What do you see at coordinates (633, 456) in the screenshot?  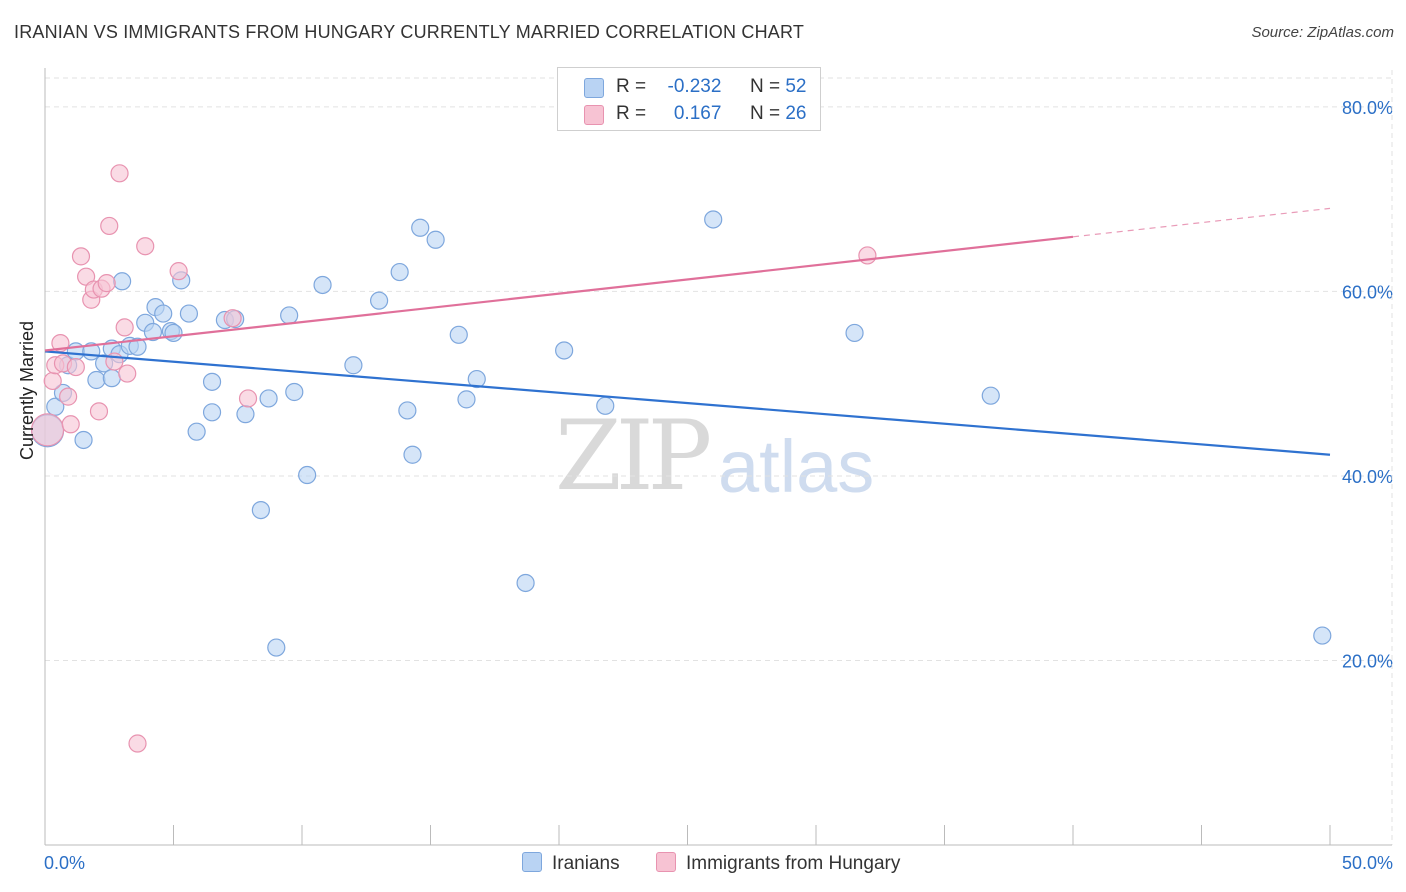 I see `watermark-zip: ZIP` at bounding box center [633, 456].